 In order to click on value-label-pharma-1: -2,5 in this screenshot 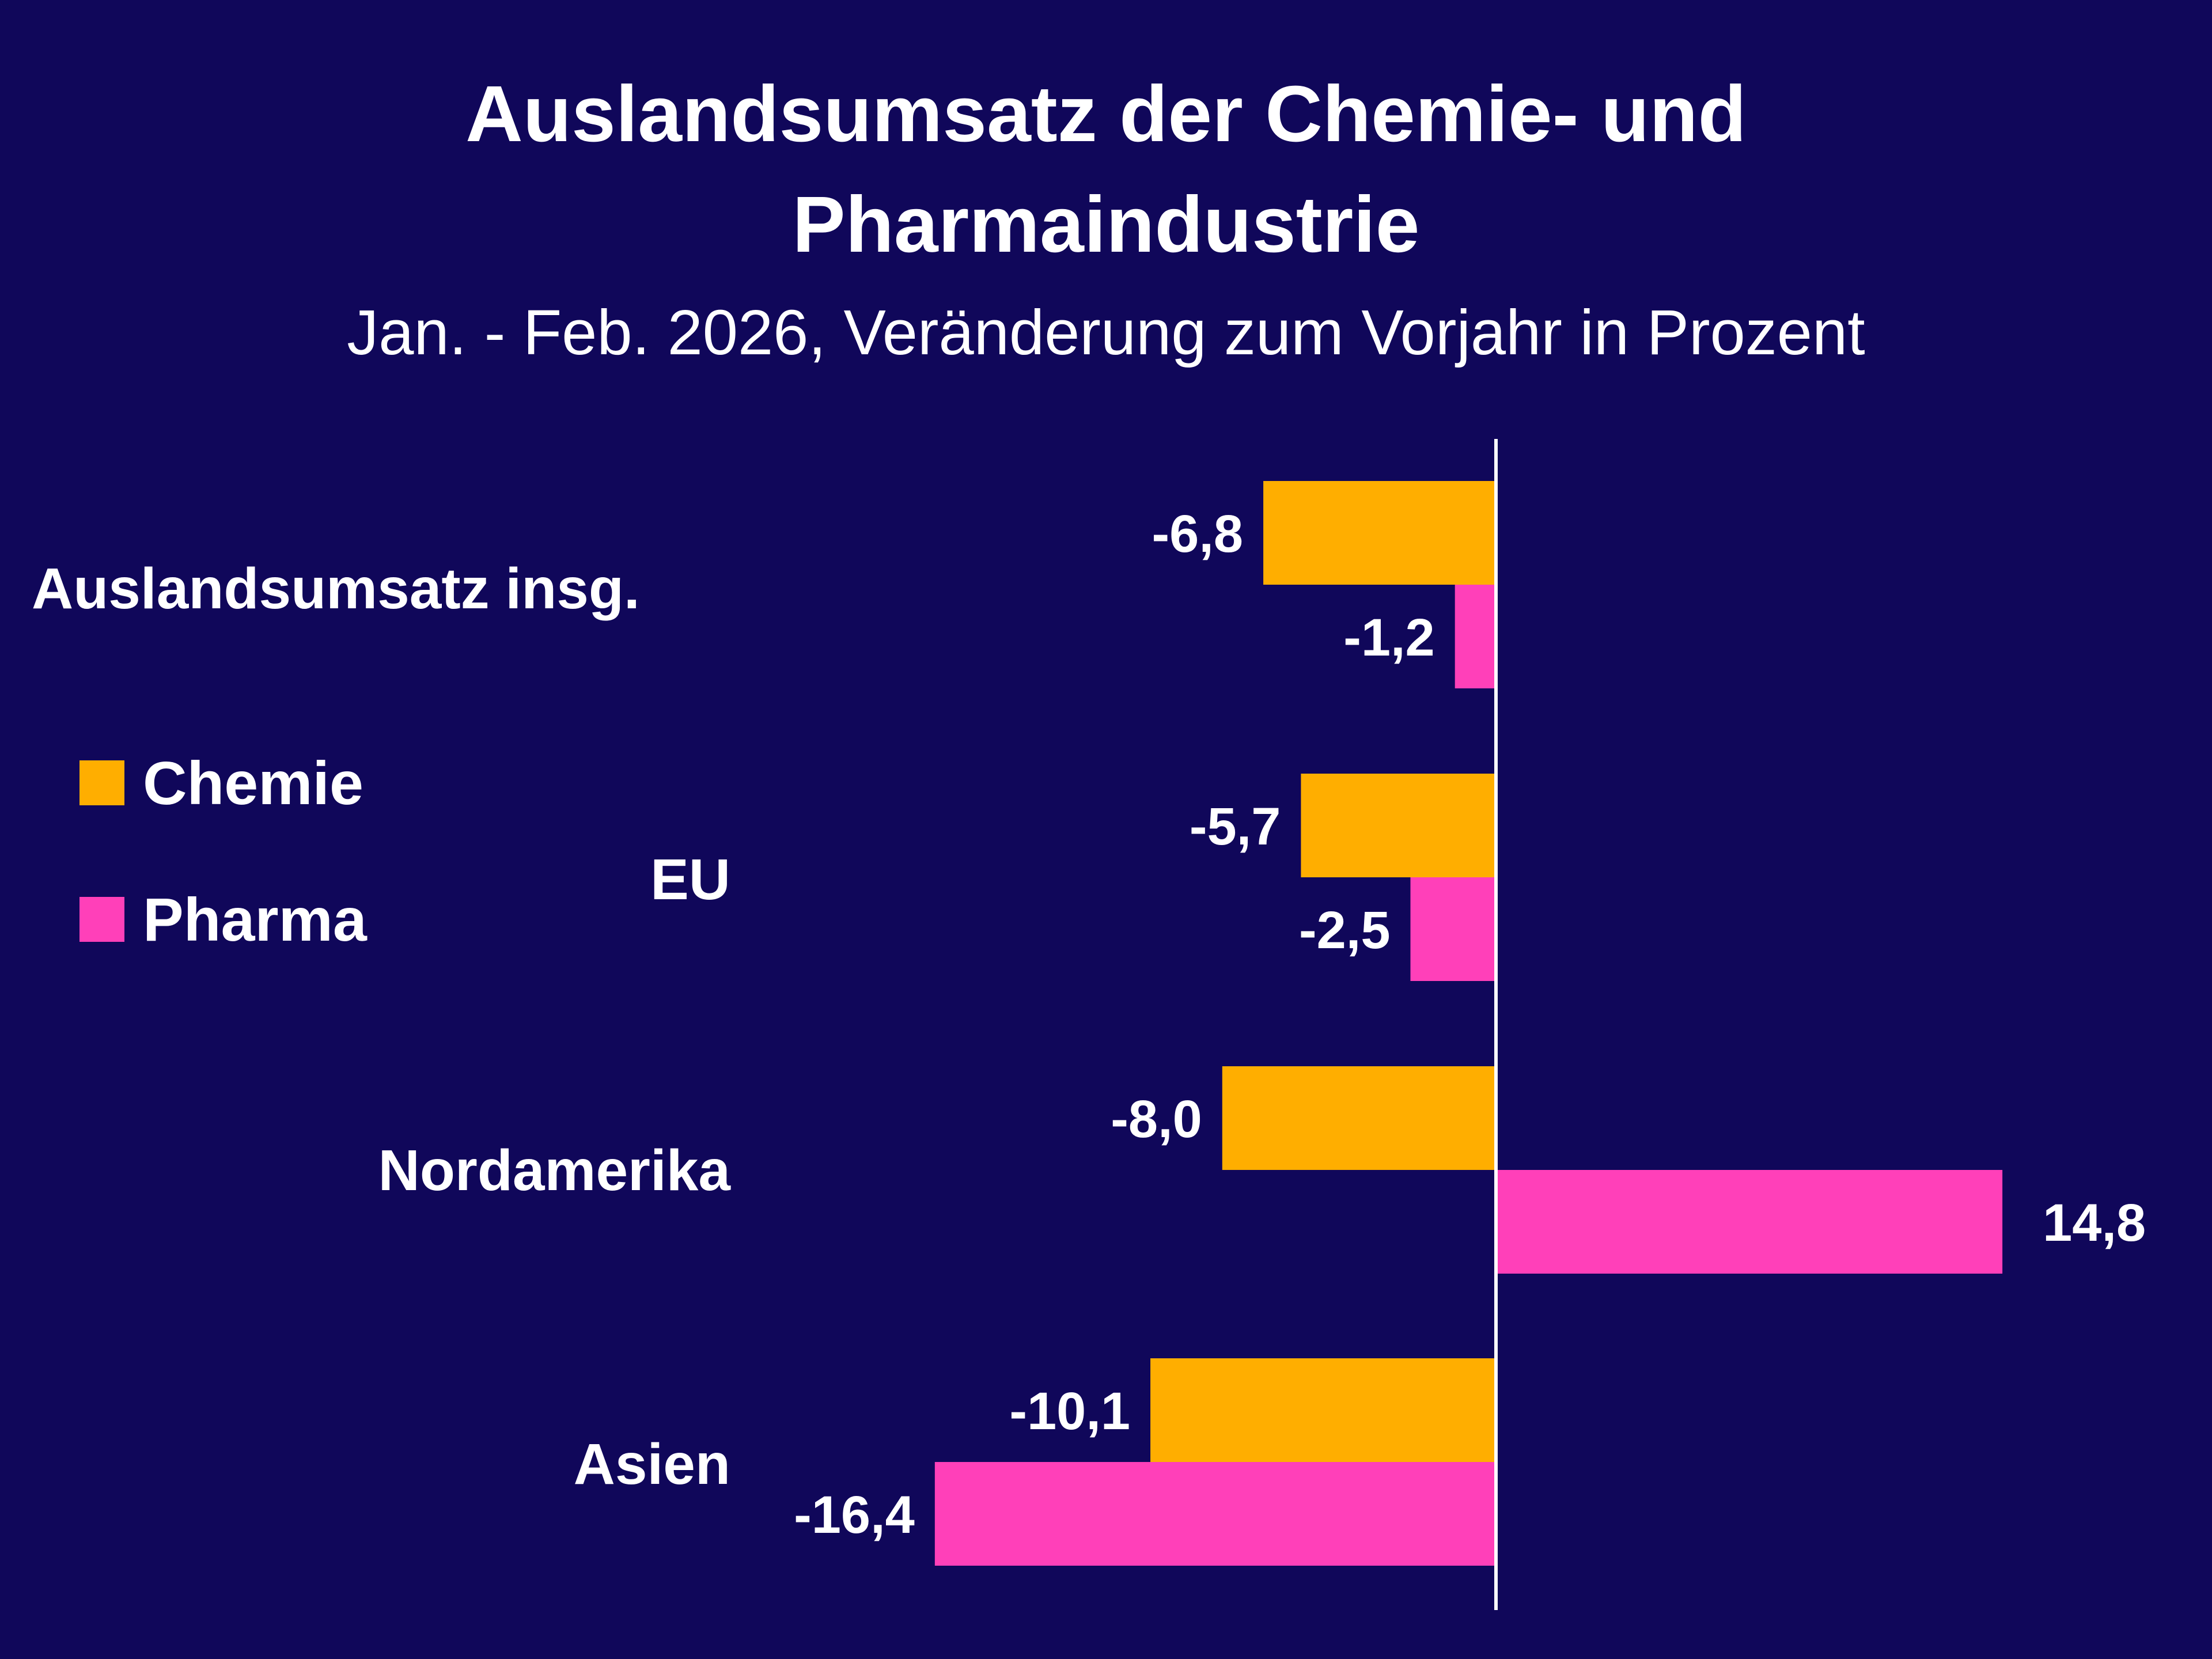, I will do `click(1345, 930)`.